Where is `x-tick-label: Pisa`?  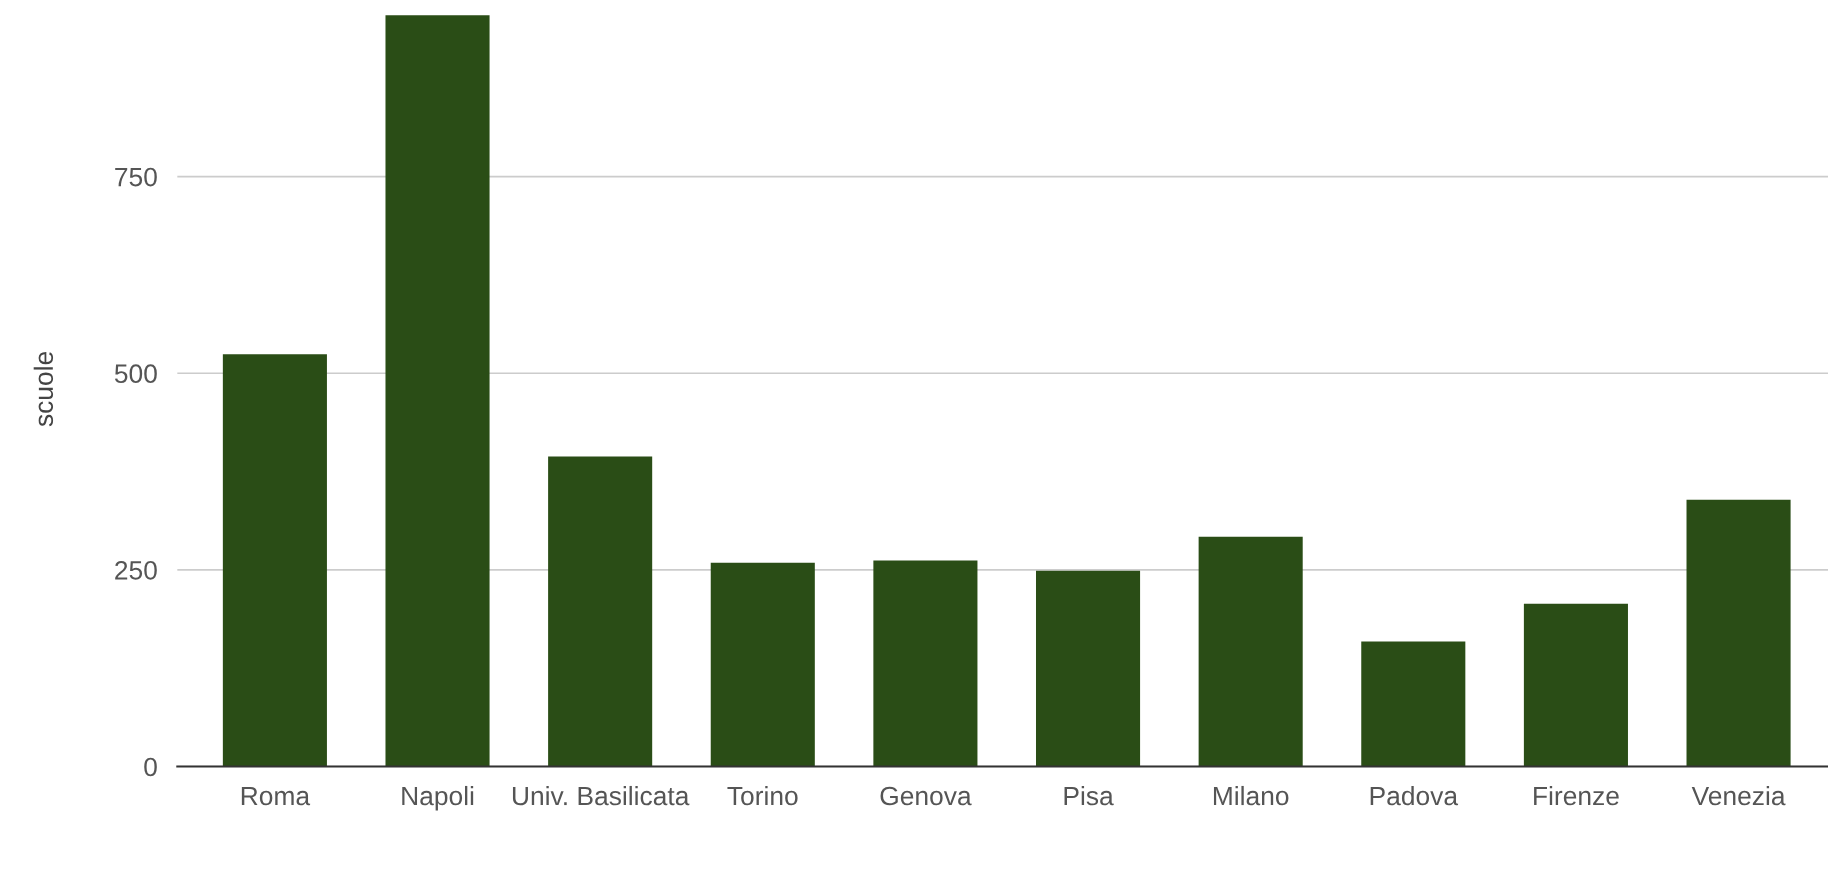 x-tick-label: Pisa is located at coordinates (1089, 795).